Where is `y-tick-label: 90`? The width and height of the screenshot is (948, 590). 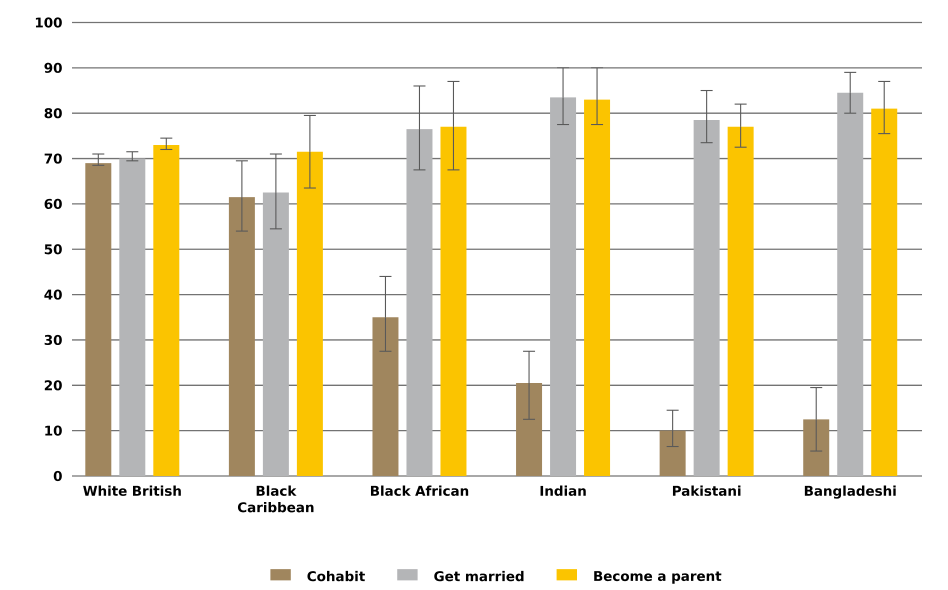
y-tick-label: 90 is located at coordinates (53, 67).